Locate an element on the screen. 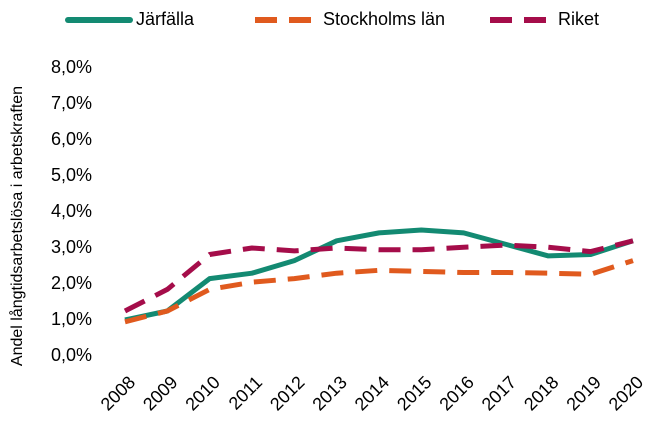  x-tick-label: 2013 is located at coordinates (329, 393).